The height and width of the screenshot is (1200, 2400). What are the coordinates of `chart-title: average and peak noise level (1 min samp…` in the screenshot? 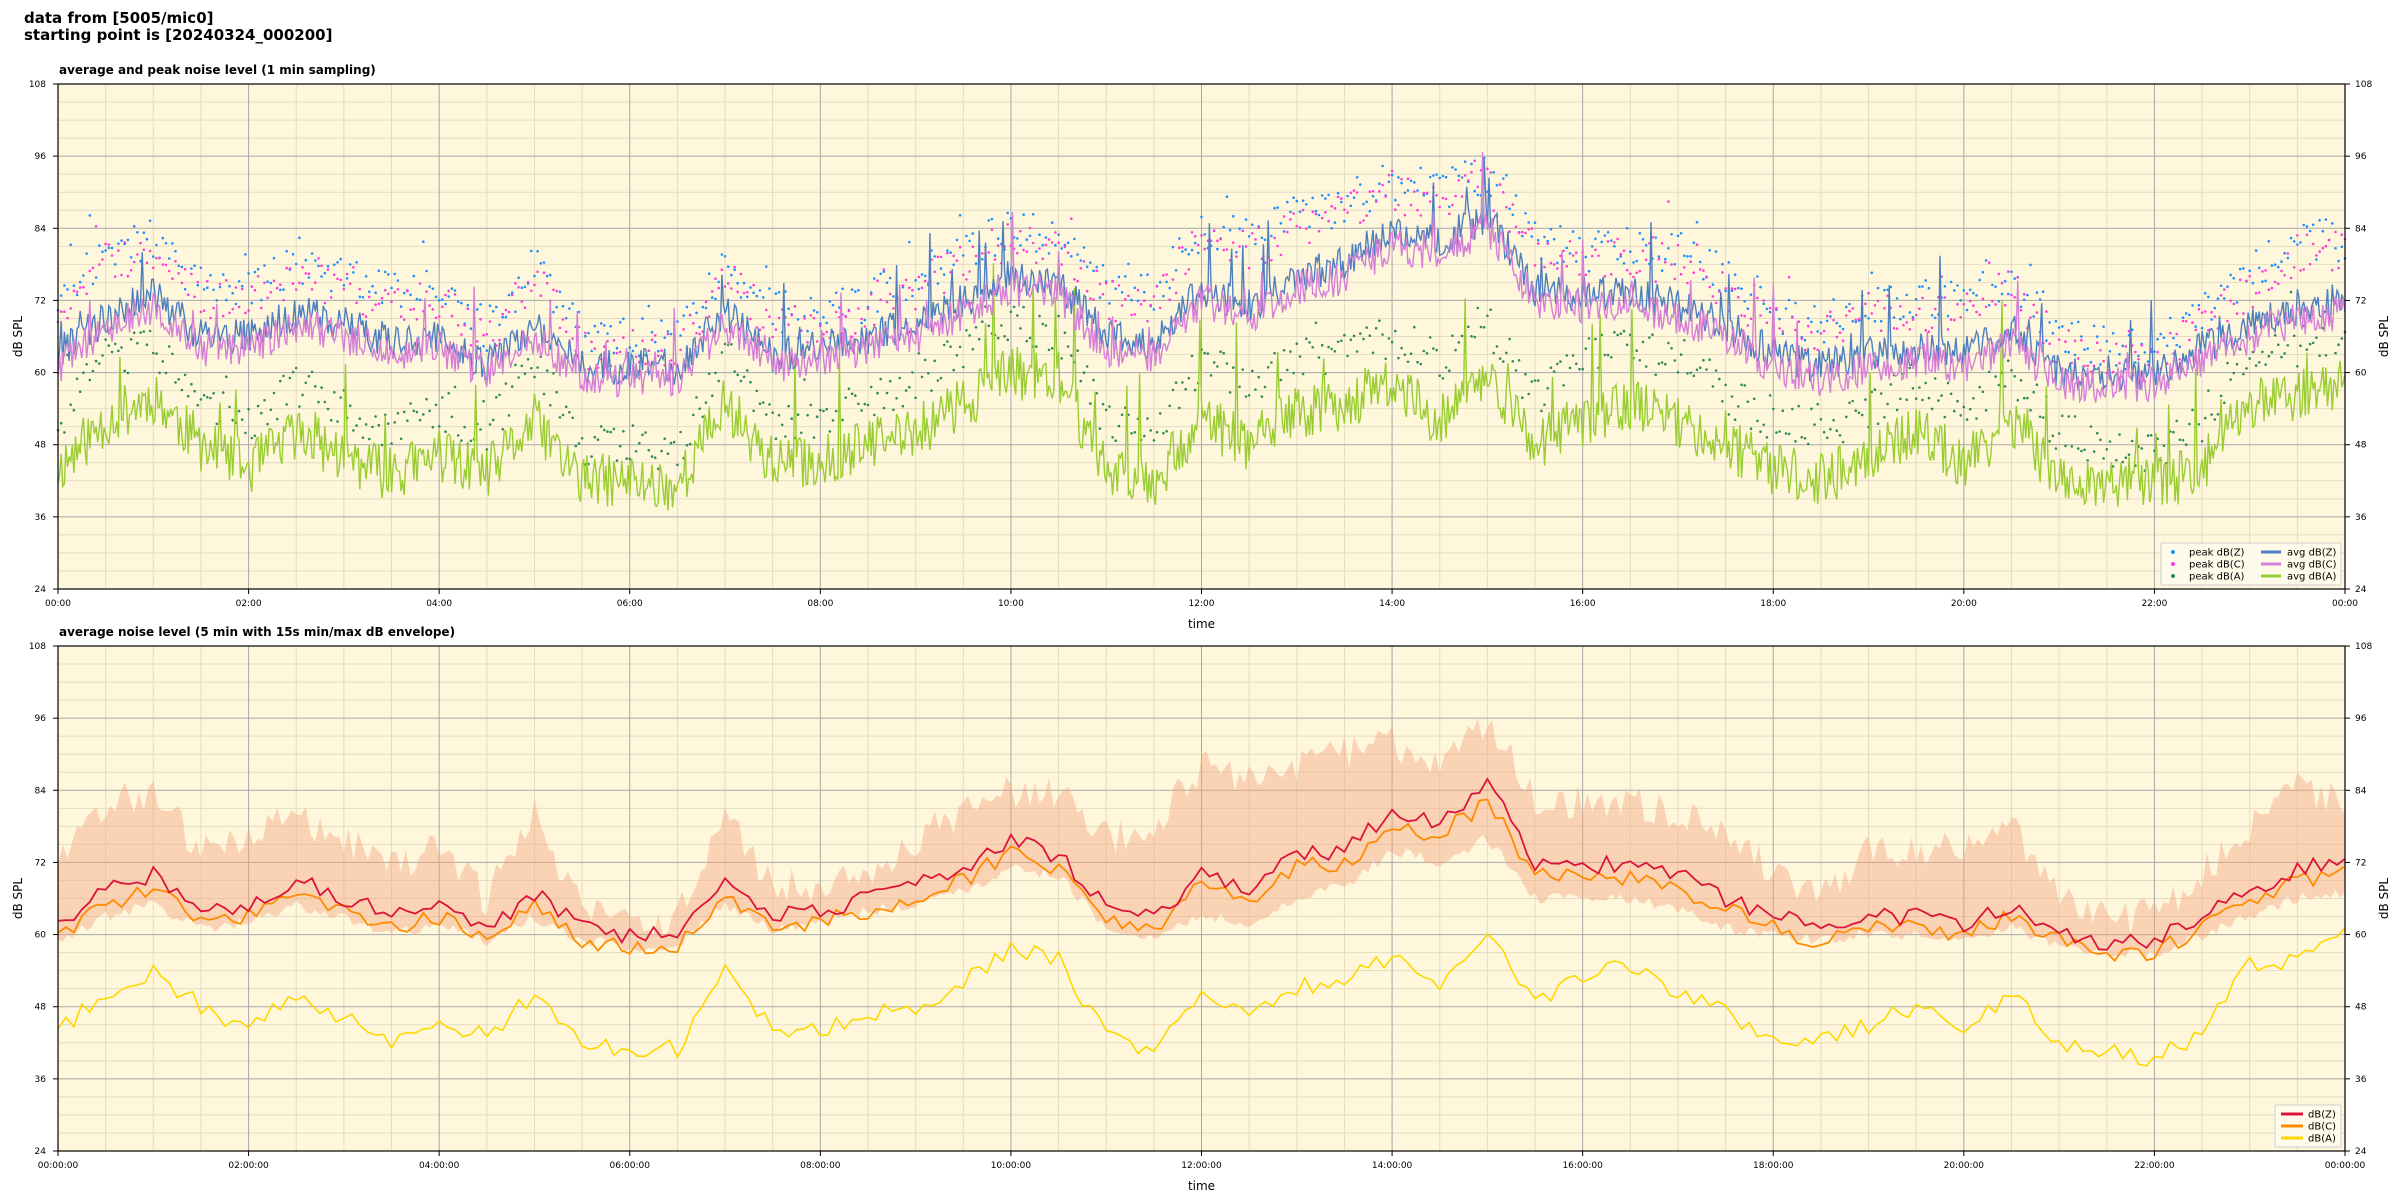 It's located at (217, 70).